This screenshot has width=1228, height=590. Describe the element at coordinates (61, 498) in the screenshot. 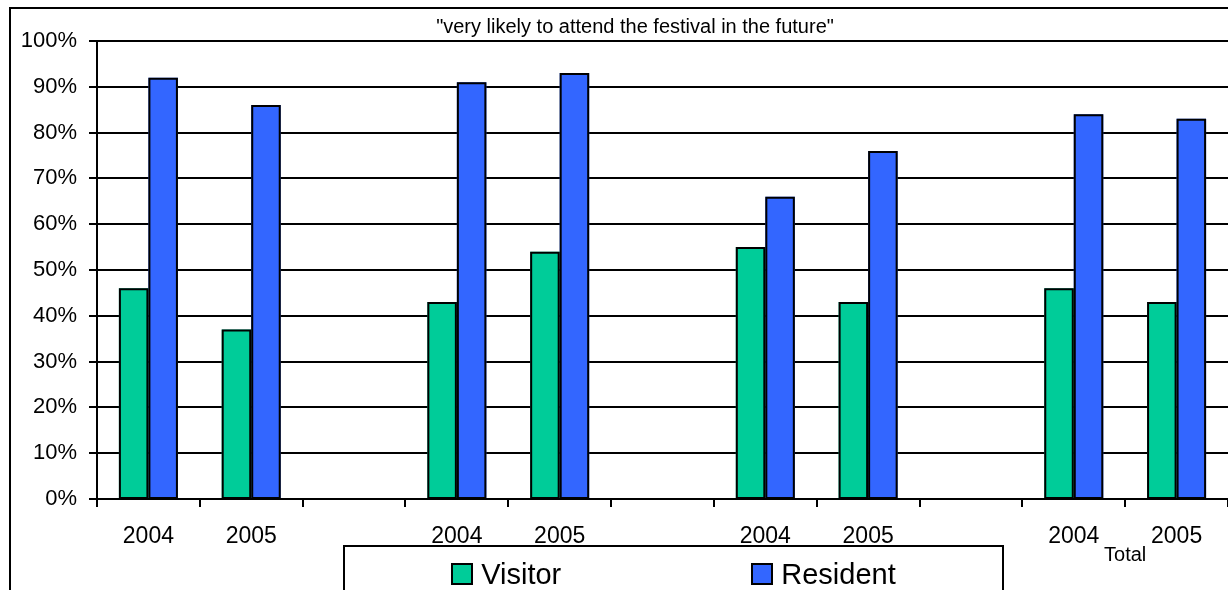

I see `y-tick-label: 0%` at that location.